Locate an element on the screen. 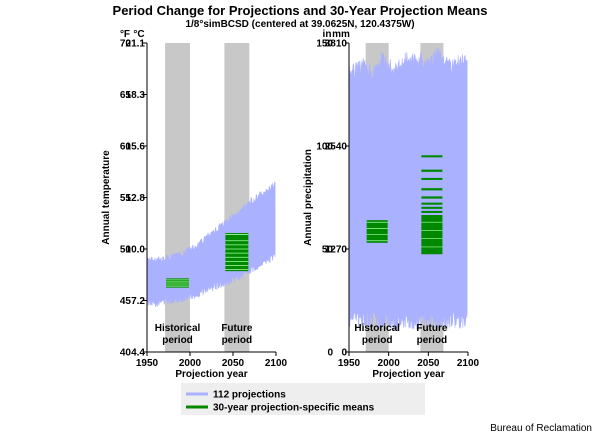 Image resolution: width=600 pixels, height=440 pixels. y-tick-label: 55 is located at coordinates (126, 198).